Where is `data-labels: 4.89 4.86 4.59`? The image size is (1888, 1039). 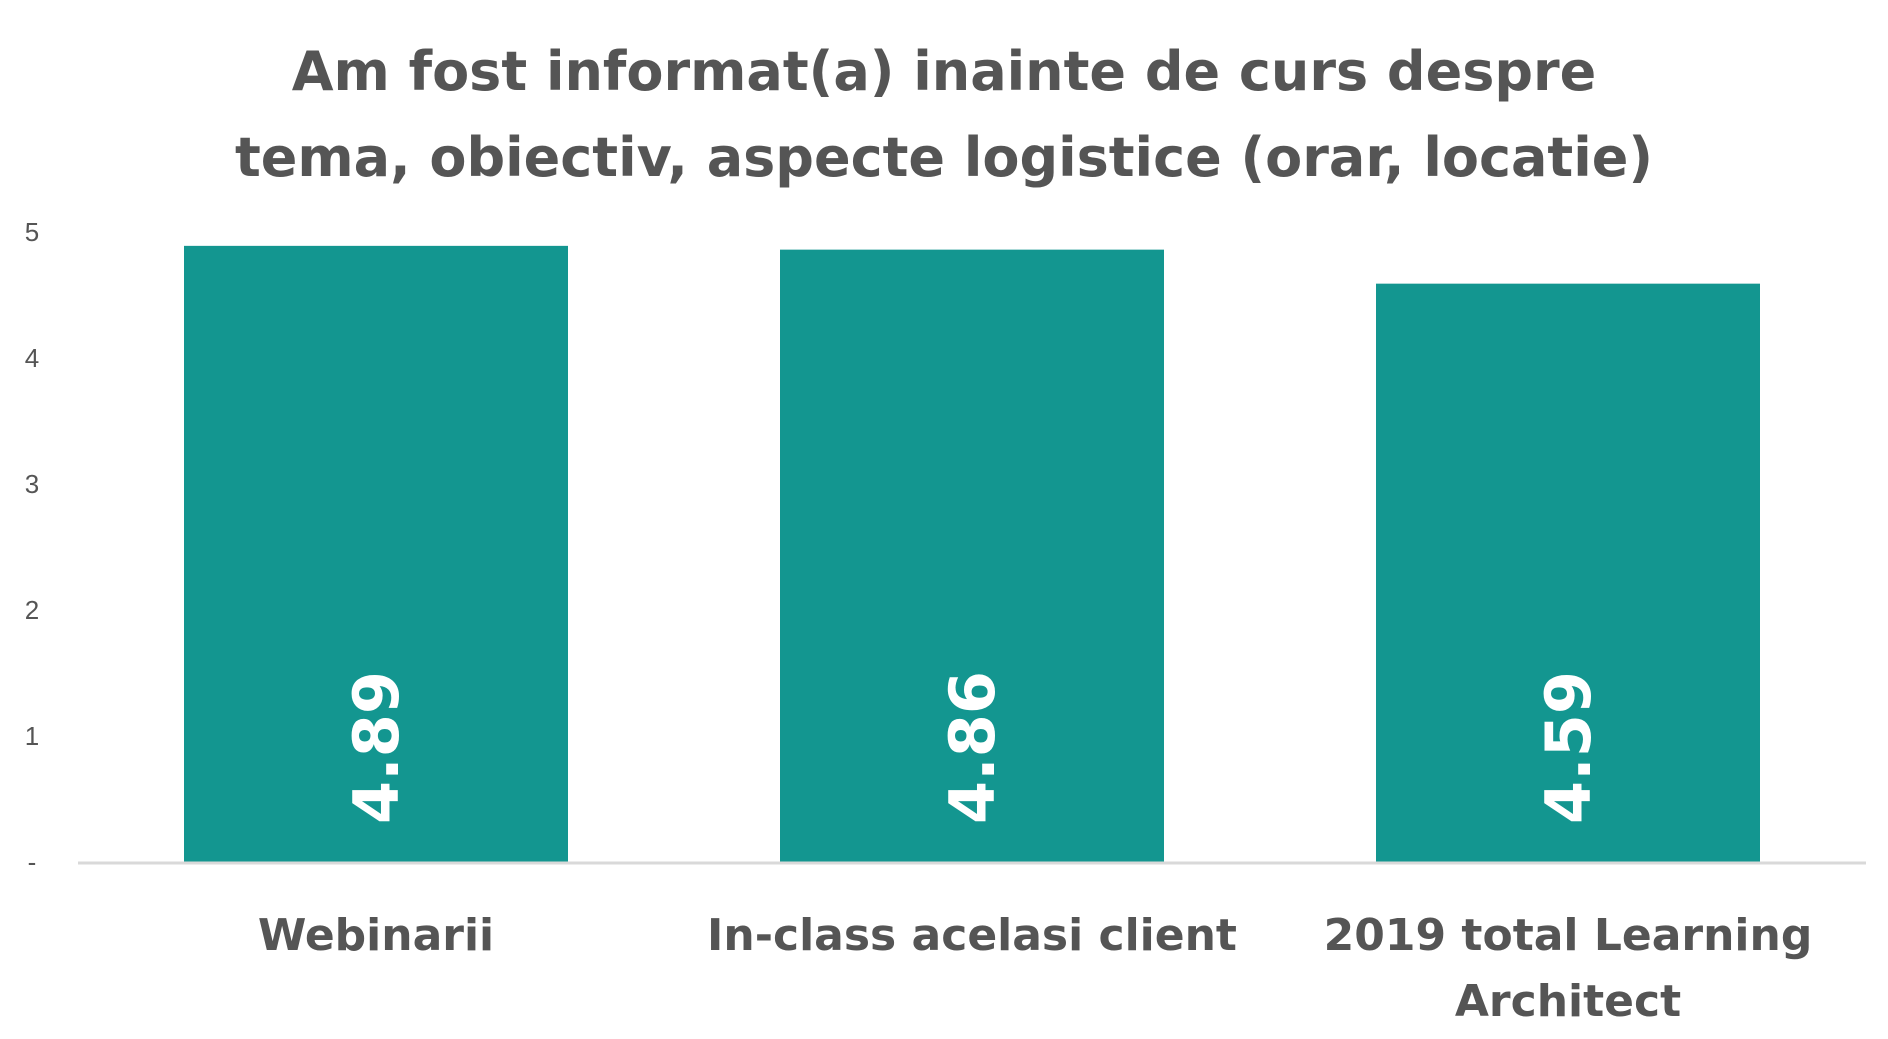
data-labels: 4.89 4.86 4.59 is located at coordinates (972, 747).